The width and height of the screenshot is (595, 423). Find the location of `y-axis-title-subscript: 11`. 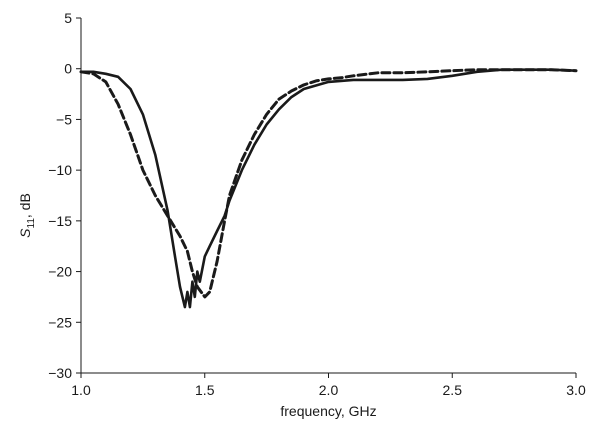

y-axis-title-subscript: 11 is located at coordinates (31, 223).